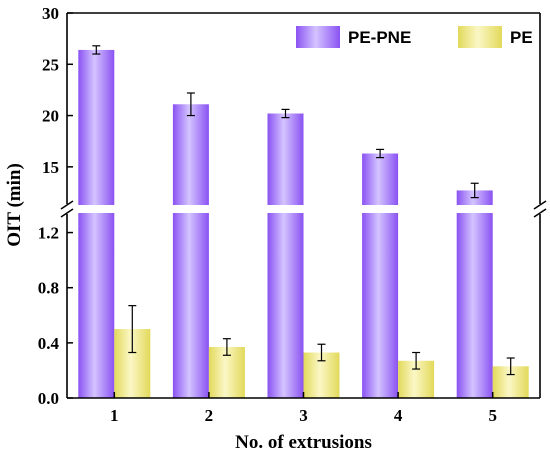  Describe the element at coordinates (67, 205) in the screenshot. I see `break-mark-left-lower` at that location.